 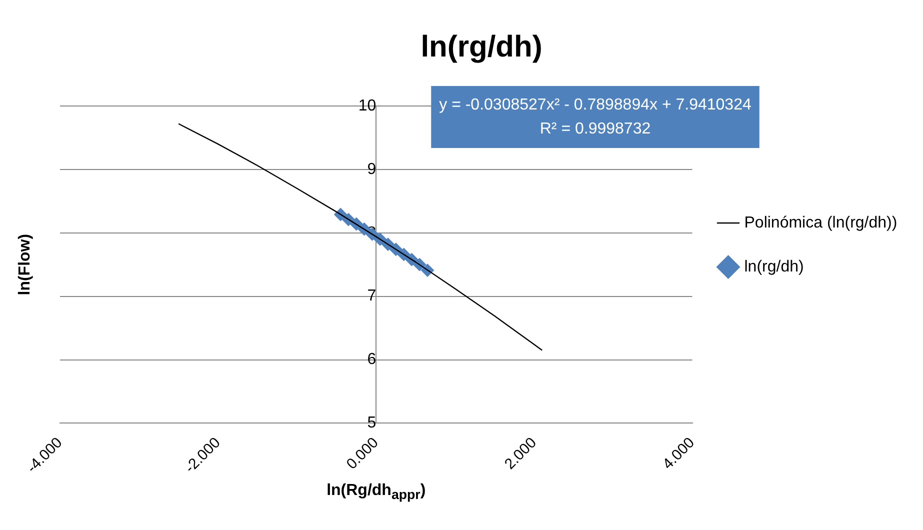 What do you see at coordinates (25, 265) in the screenshot?
I see `y-axis-title: ln(Flow)` at bounding box center [25, 265].